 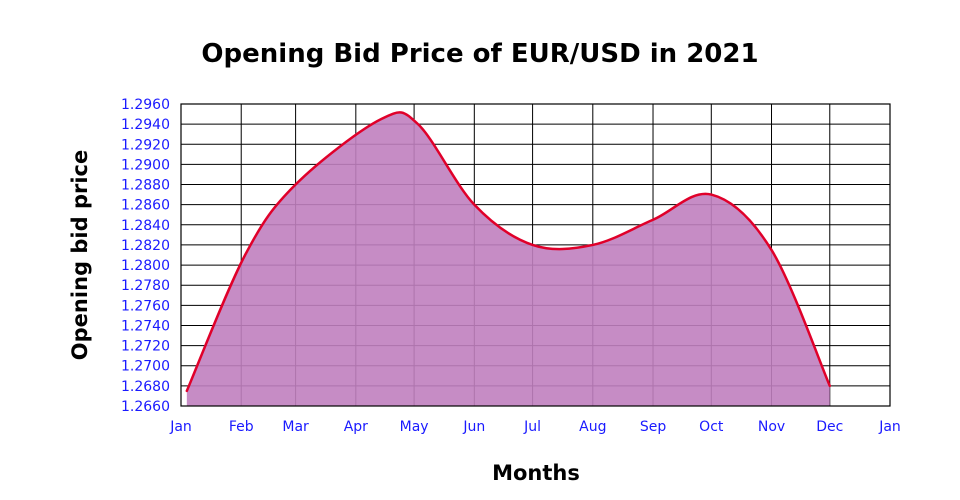 I want to click on y-tick-label: 1.2880, so click(x=145, y=186).